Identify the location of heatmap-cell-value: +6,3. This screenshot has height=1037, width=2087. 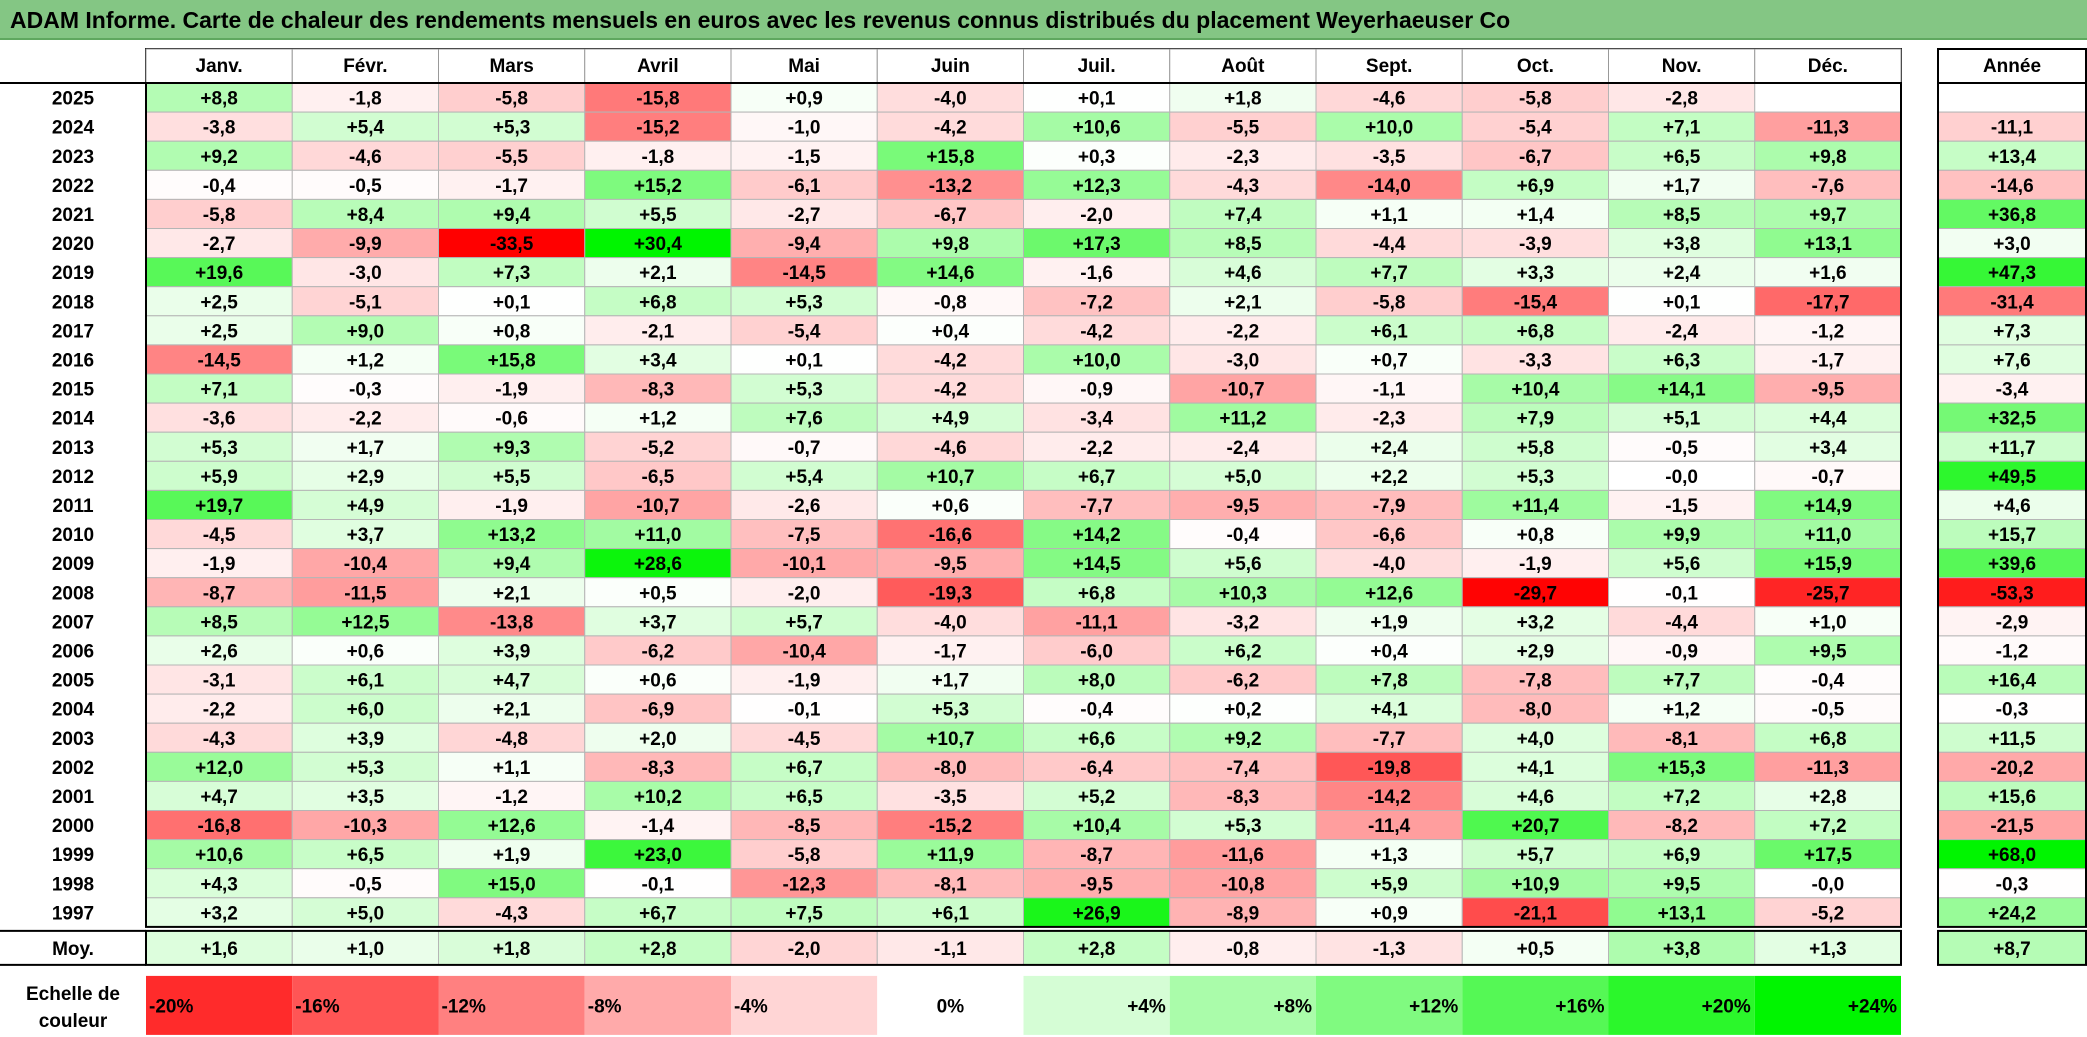
(1682, 360).